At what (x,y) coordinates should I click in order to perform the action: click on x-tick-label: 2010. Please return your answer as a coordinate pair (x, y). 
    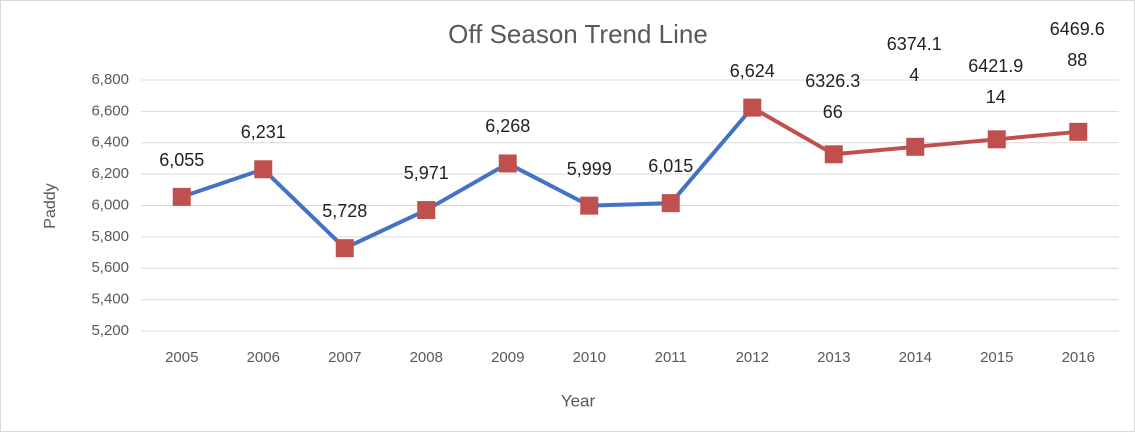
    Looking at the image, I should click on (589, 357).